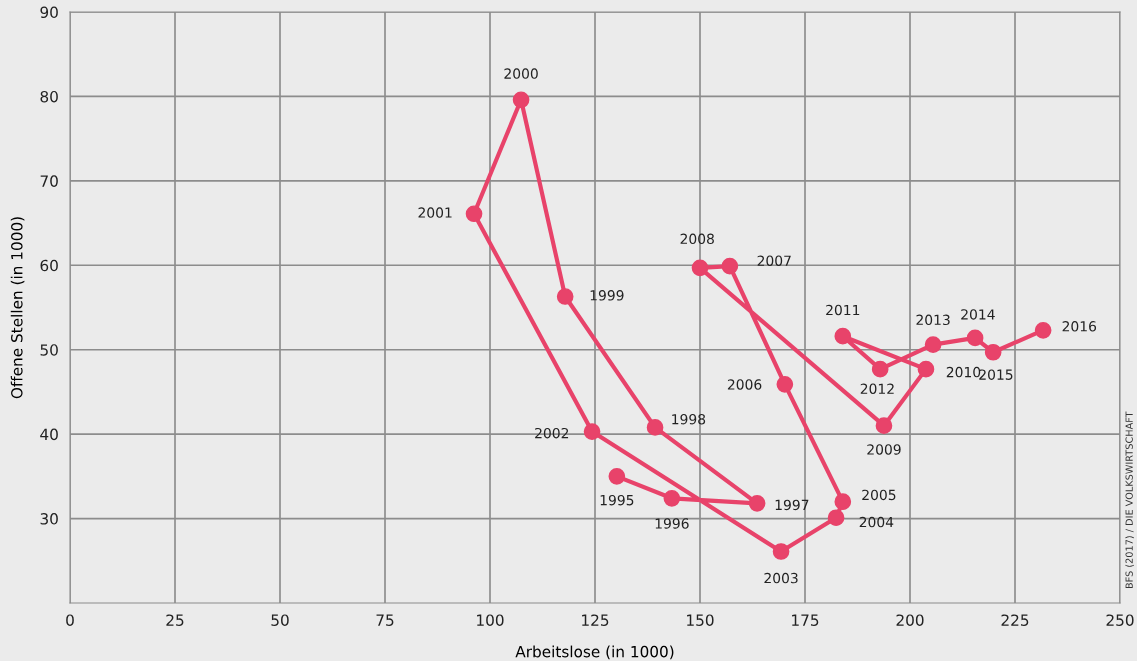 Image resolution: width=1137 pixels, height=661 pixels. Describe the element at coordinates (700, 620) in the screenshot. I see `x-tick-label: 150` at that location.